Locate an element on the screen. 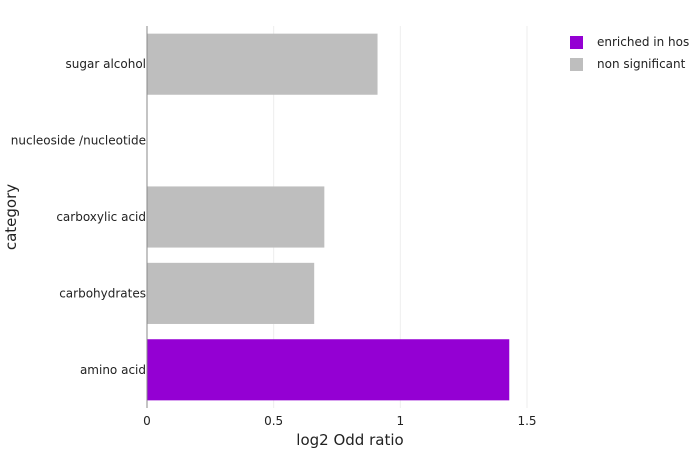 This screenshot has width=700, height=450. category-label: amino acid is located at coordinates (113, 370).